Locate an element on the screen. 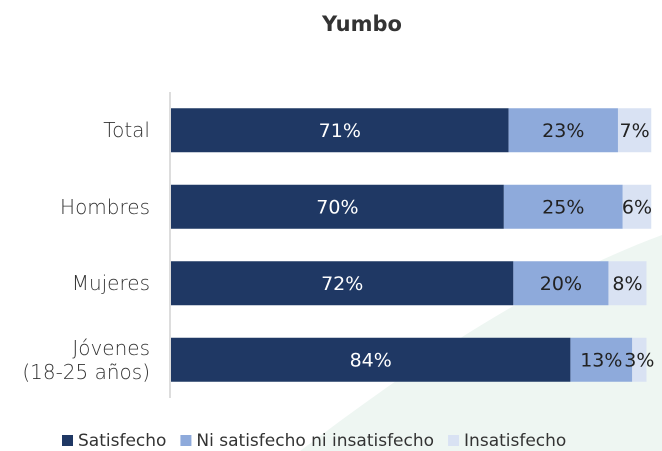  value-label: 71% is located at coordinates (340, 131).